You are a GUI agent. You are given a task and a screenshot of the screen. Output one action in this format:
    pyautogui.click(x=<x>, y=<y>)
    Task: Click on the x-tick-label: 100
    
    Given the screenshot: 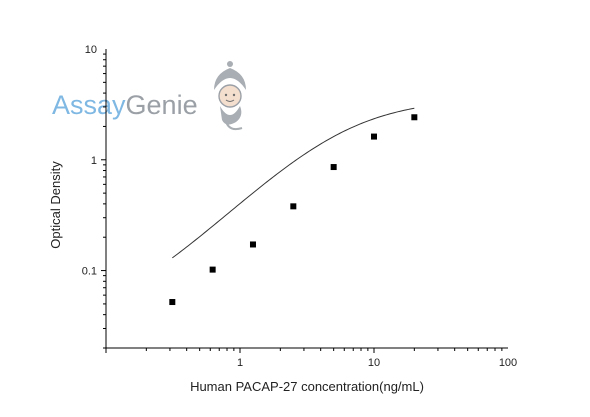 What is the action you would take?
    pyautogui.click(x=508, y=363)
    